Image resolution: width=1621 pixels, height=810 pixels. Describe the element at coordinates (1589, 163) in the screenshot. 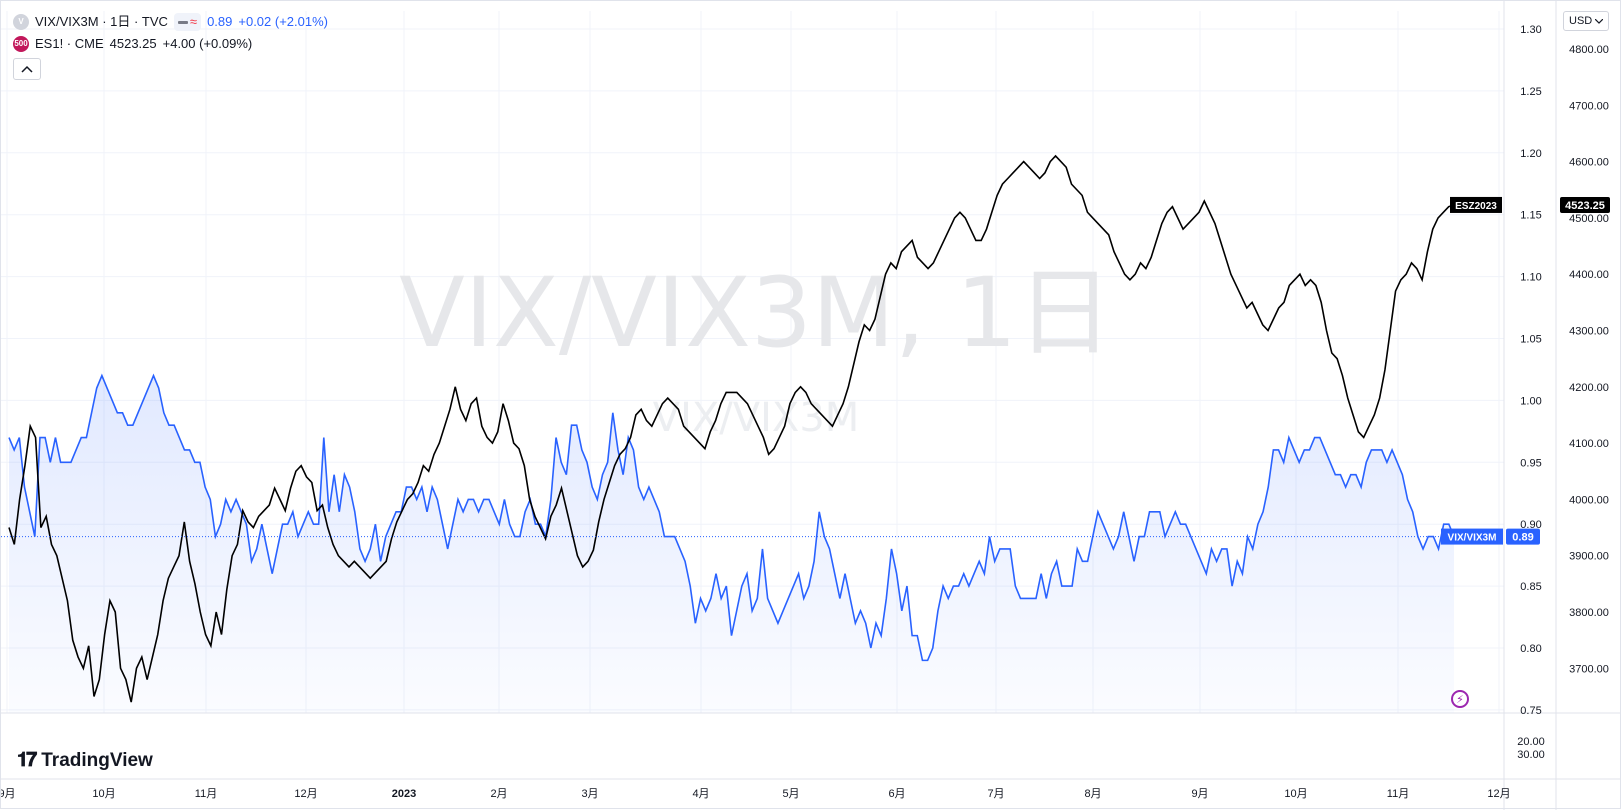

I see `y-right-tick-label: 4600.00` at that location.